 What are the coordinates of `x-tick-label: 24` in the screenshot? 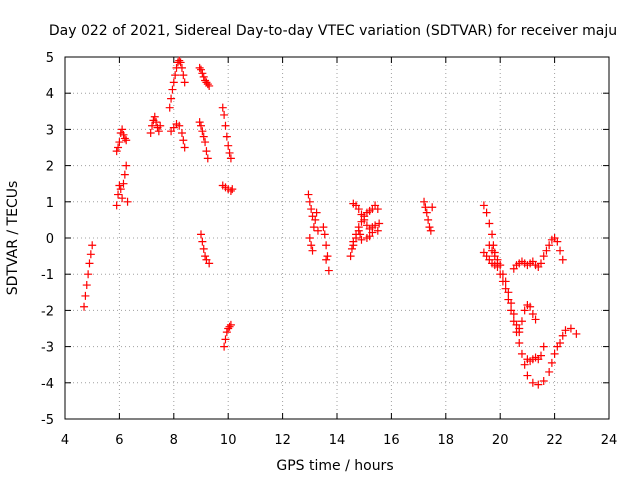 It's located at (609, 440).